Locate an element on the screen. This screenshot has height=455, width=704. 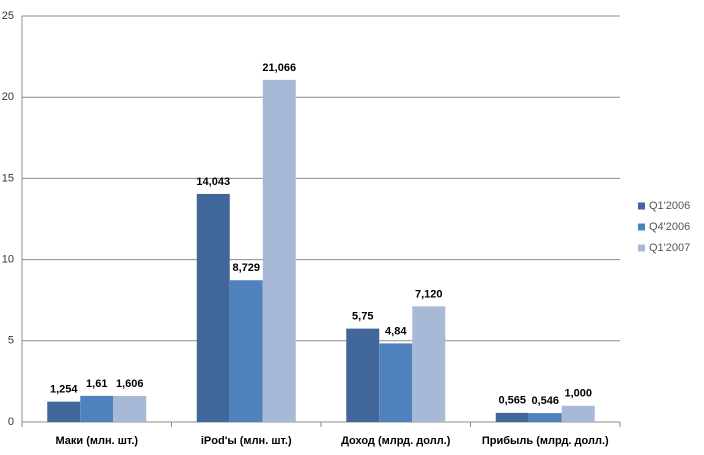
y-tick-label: 15 is located at coordinates (8, 178).